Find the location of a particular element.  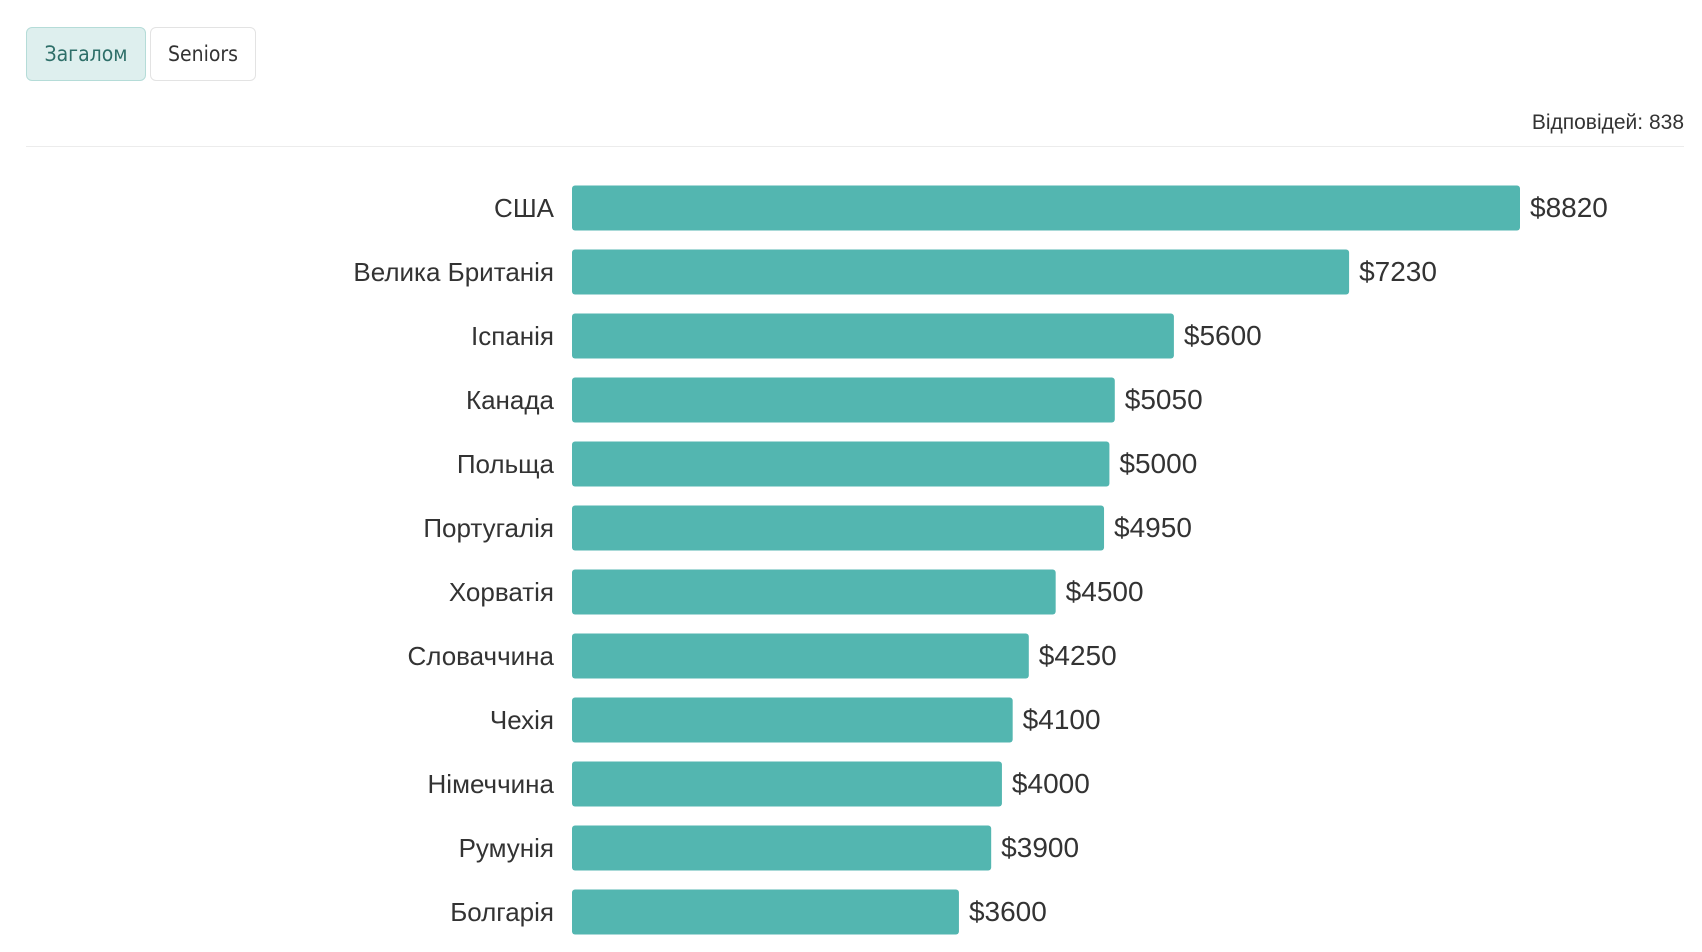

value-label: $5000 is located at coordinates (1158, 463).